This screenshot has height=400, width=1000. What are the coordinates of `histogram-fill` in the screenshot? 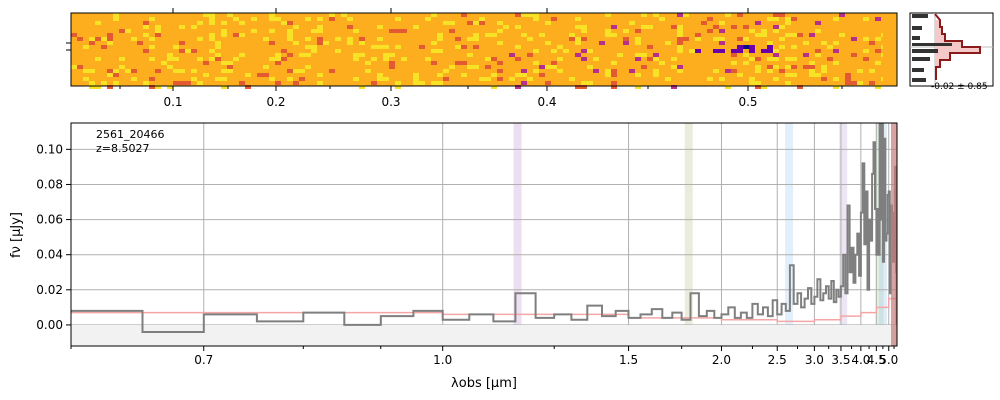 It's located at (957, 47).